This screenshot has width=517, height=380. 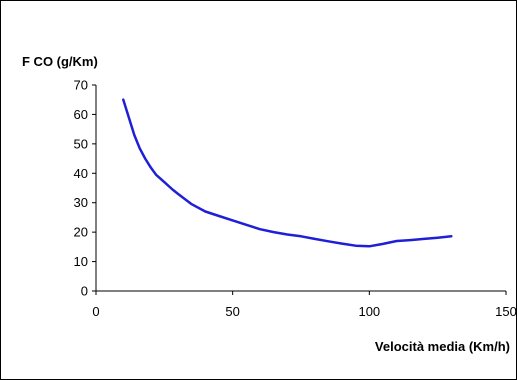 I want to click on y-tick-label: 30, so click(x=81, y=202).